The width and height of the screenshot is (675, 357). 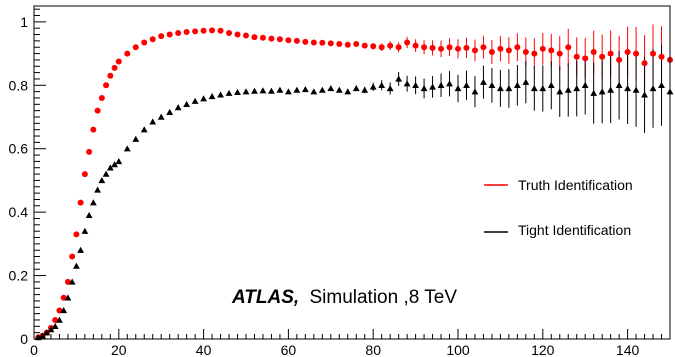 I want to click on x-tick-label: 40, so click(x=204, y=349).